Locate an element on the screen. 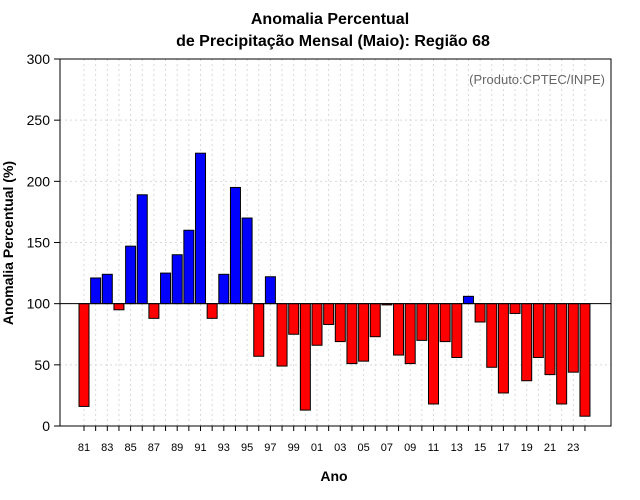  x-tick-label: 95 is located at coordinates (247, 448).